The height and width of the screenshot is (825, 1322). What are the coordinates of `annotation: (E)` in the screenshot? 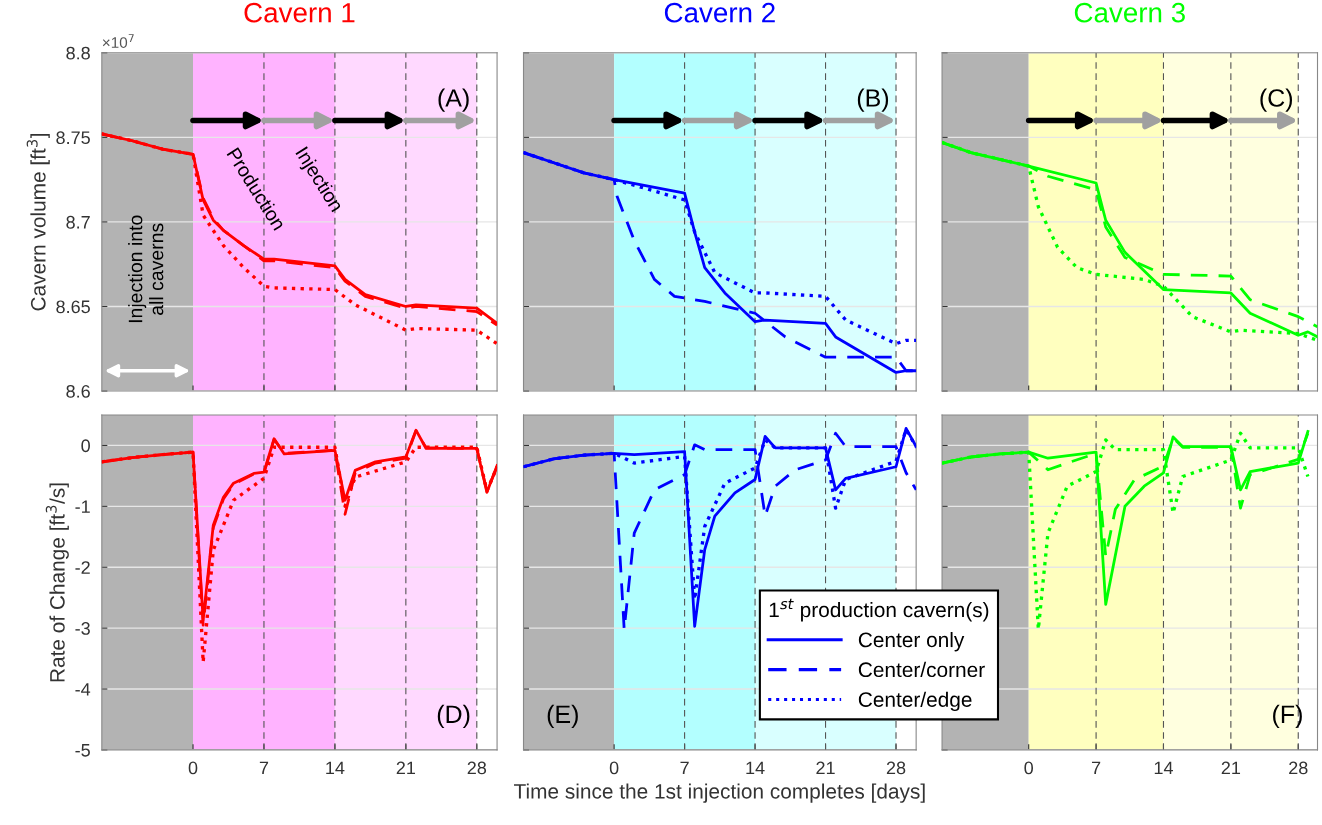 It's located at (562, 716).